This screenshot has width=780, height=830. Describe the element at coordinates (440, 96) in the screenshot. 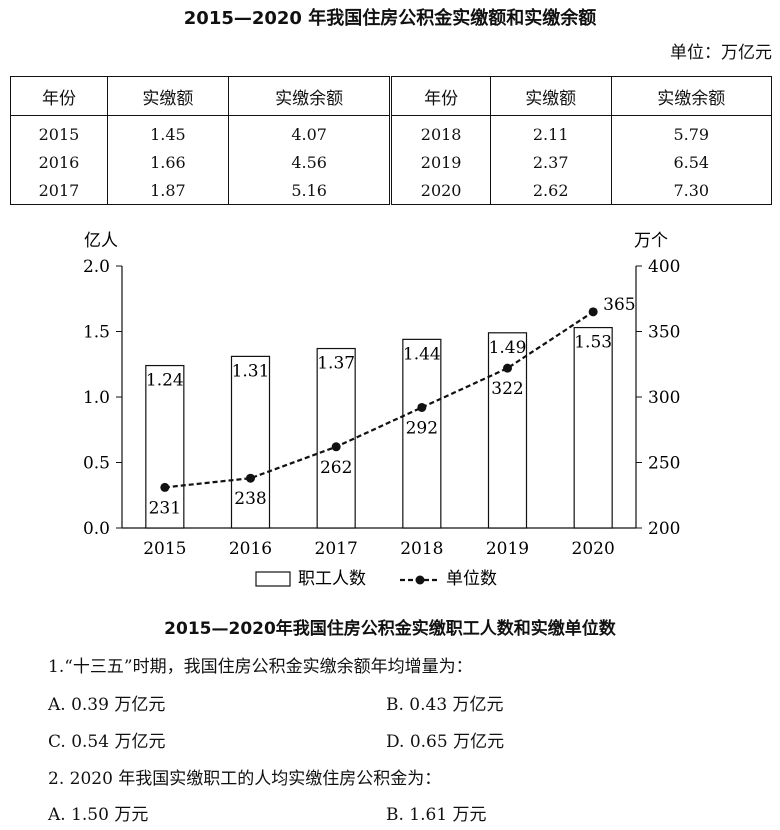

I see `header-year-2: 年份` at that location.